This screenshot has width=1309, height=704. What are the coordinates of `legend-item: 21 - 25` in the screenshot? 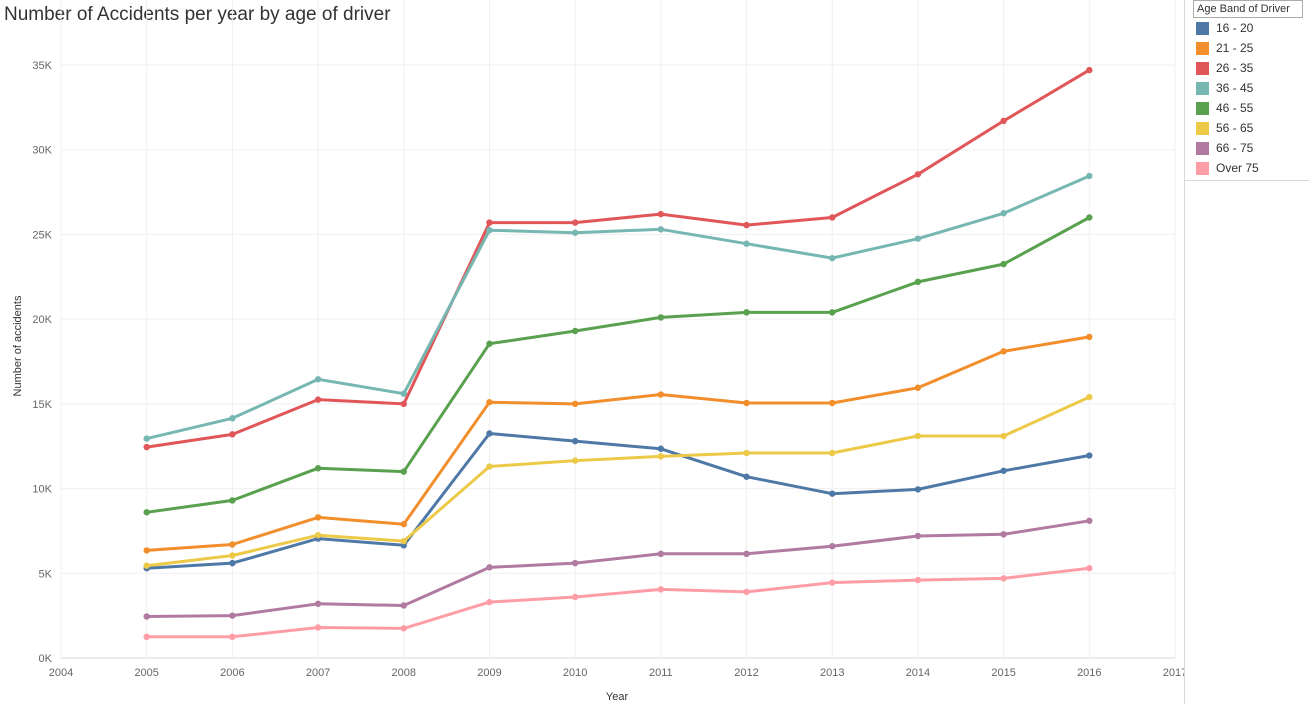 It's located at (1247, 48).